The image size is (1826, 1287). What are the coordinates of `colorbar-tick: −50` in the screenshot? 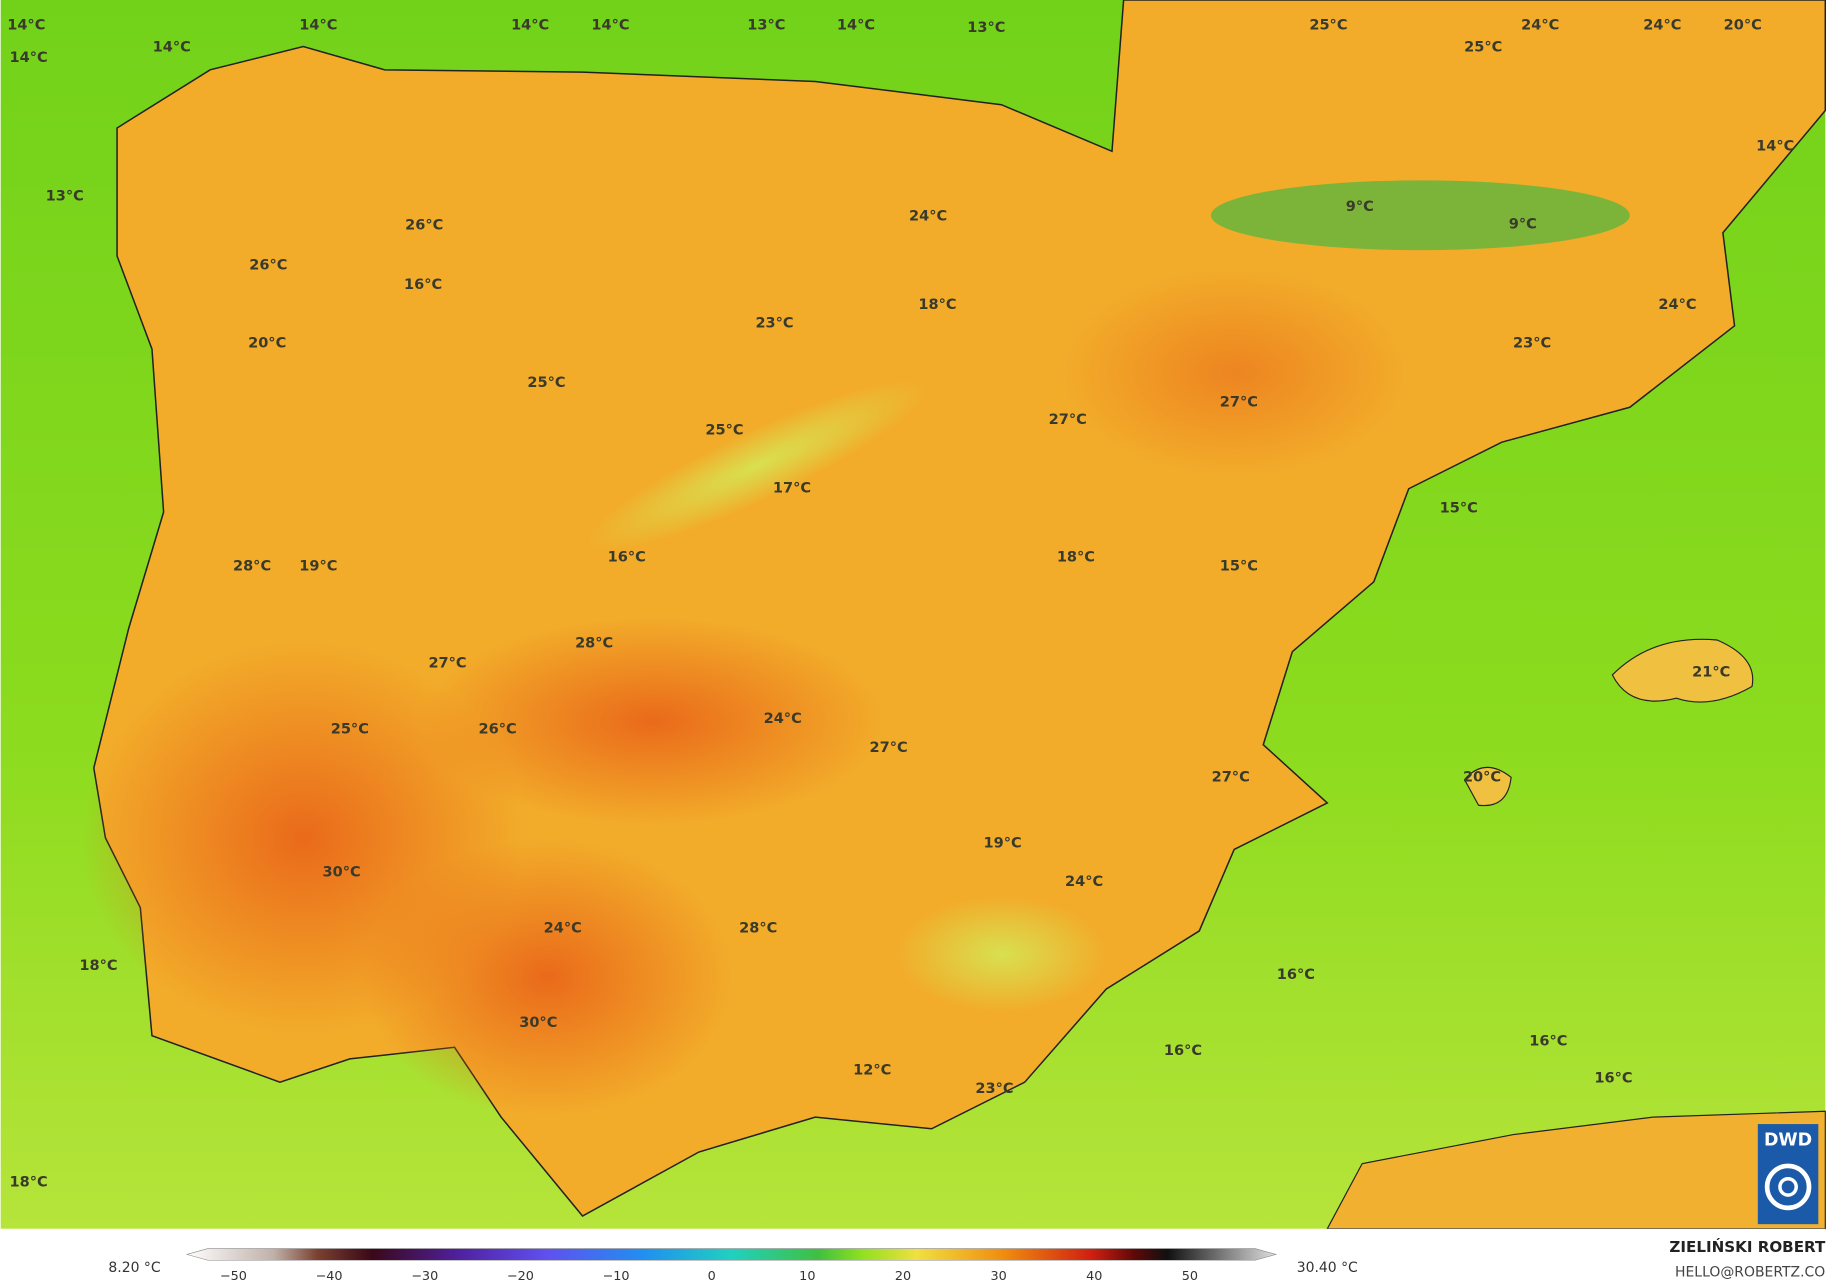 It's located at (233, 1276).